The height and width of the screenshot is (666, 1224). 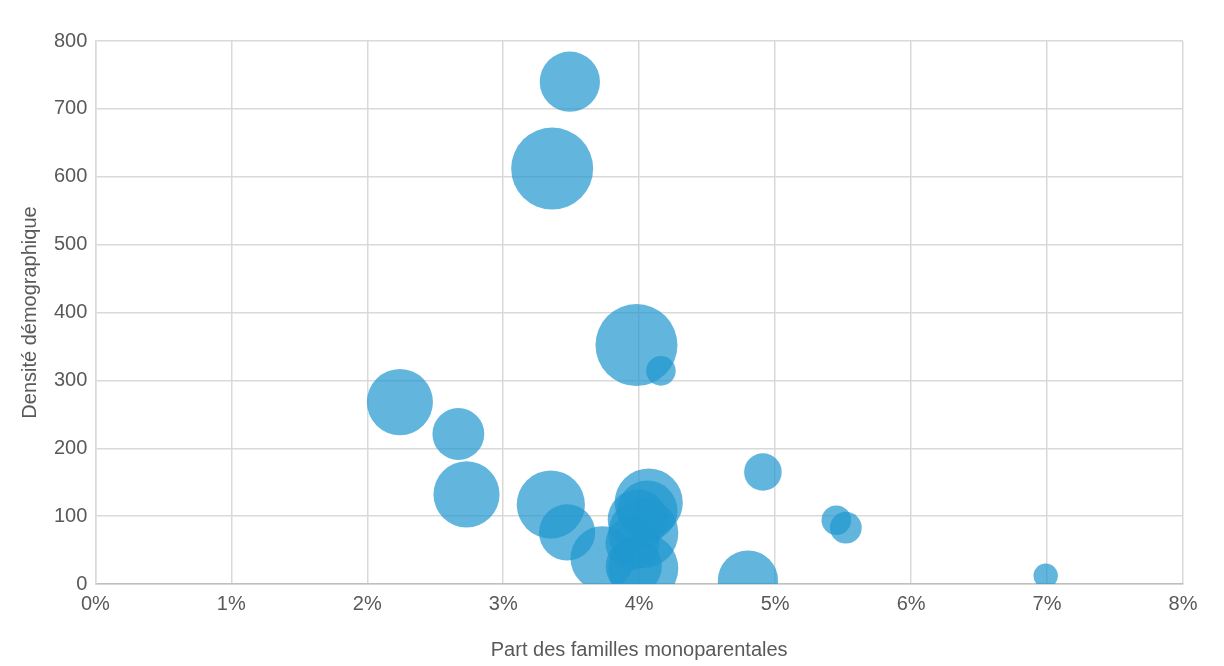 What do you see at coordinates (503, 602) in the screenshot?
I see `x-tick-label: 3%` at bounding box center [503, 602].